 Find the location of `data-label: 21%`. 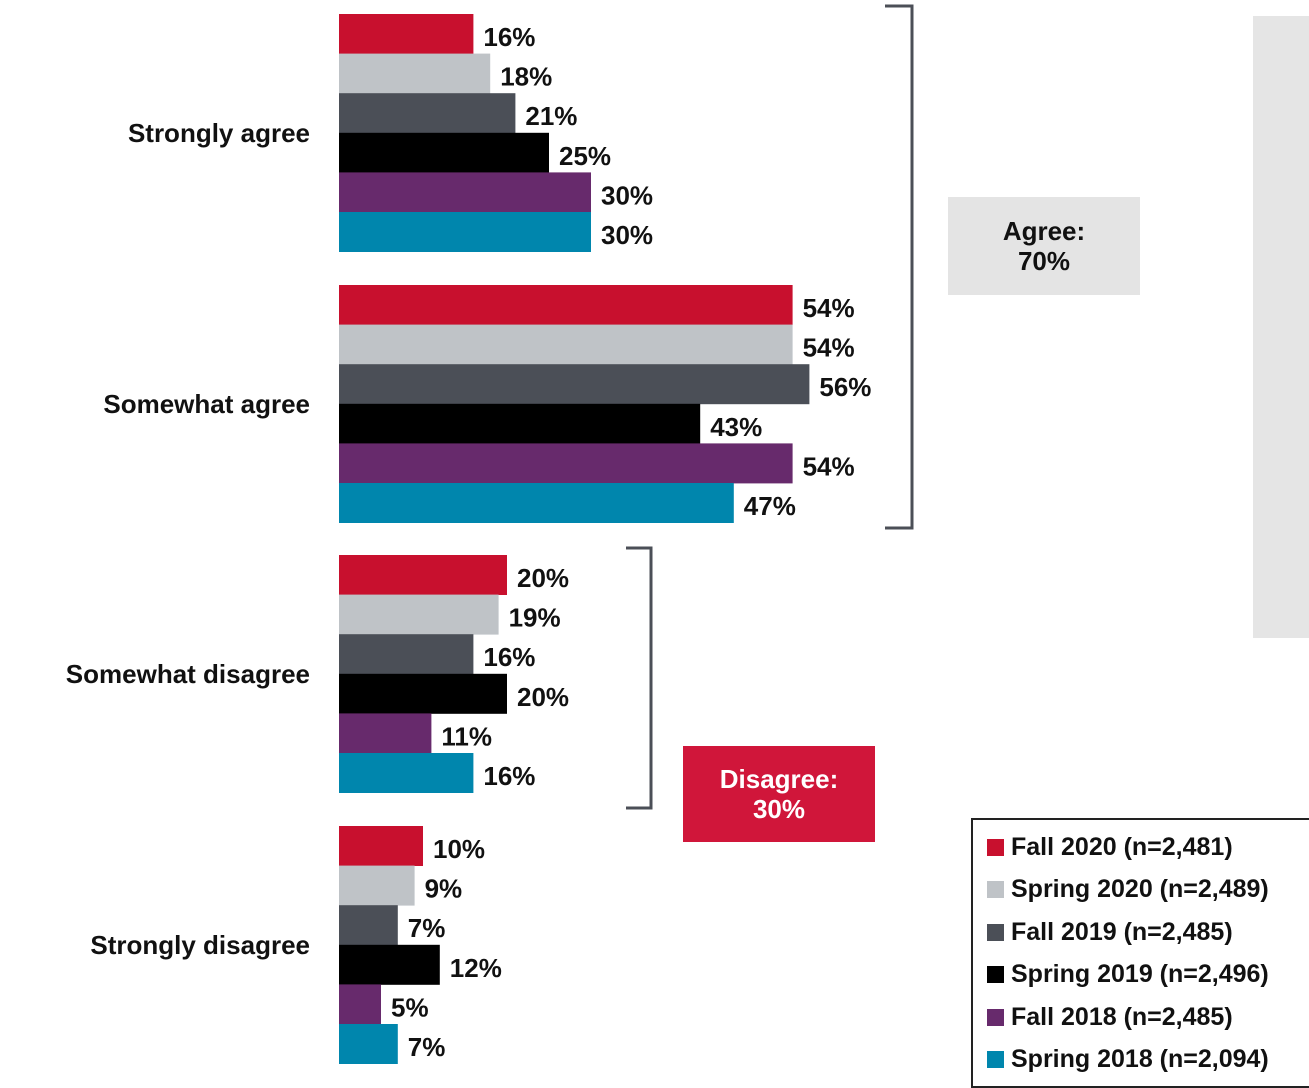

data-label: 21% is located at coordinates (551, 116).